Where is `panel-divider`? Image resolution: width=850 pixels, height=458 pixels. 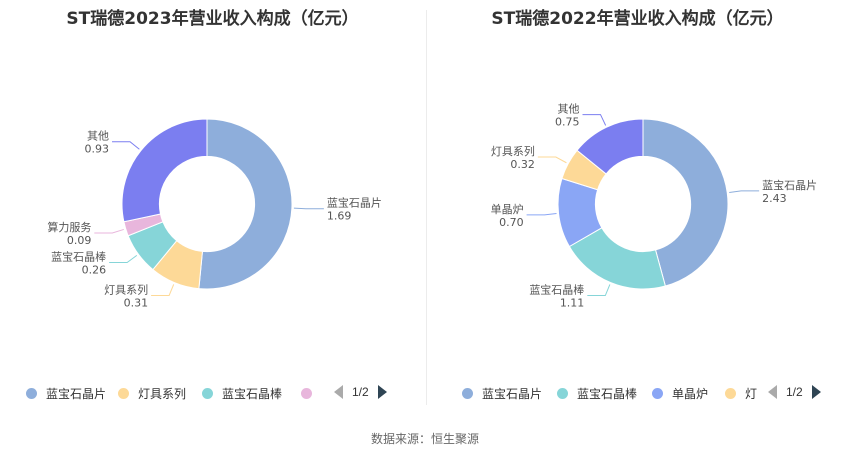
panel-divider is located at coordinates (426, 207).